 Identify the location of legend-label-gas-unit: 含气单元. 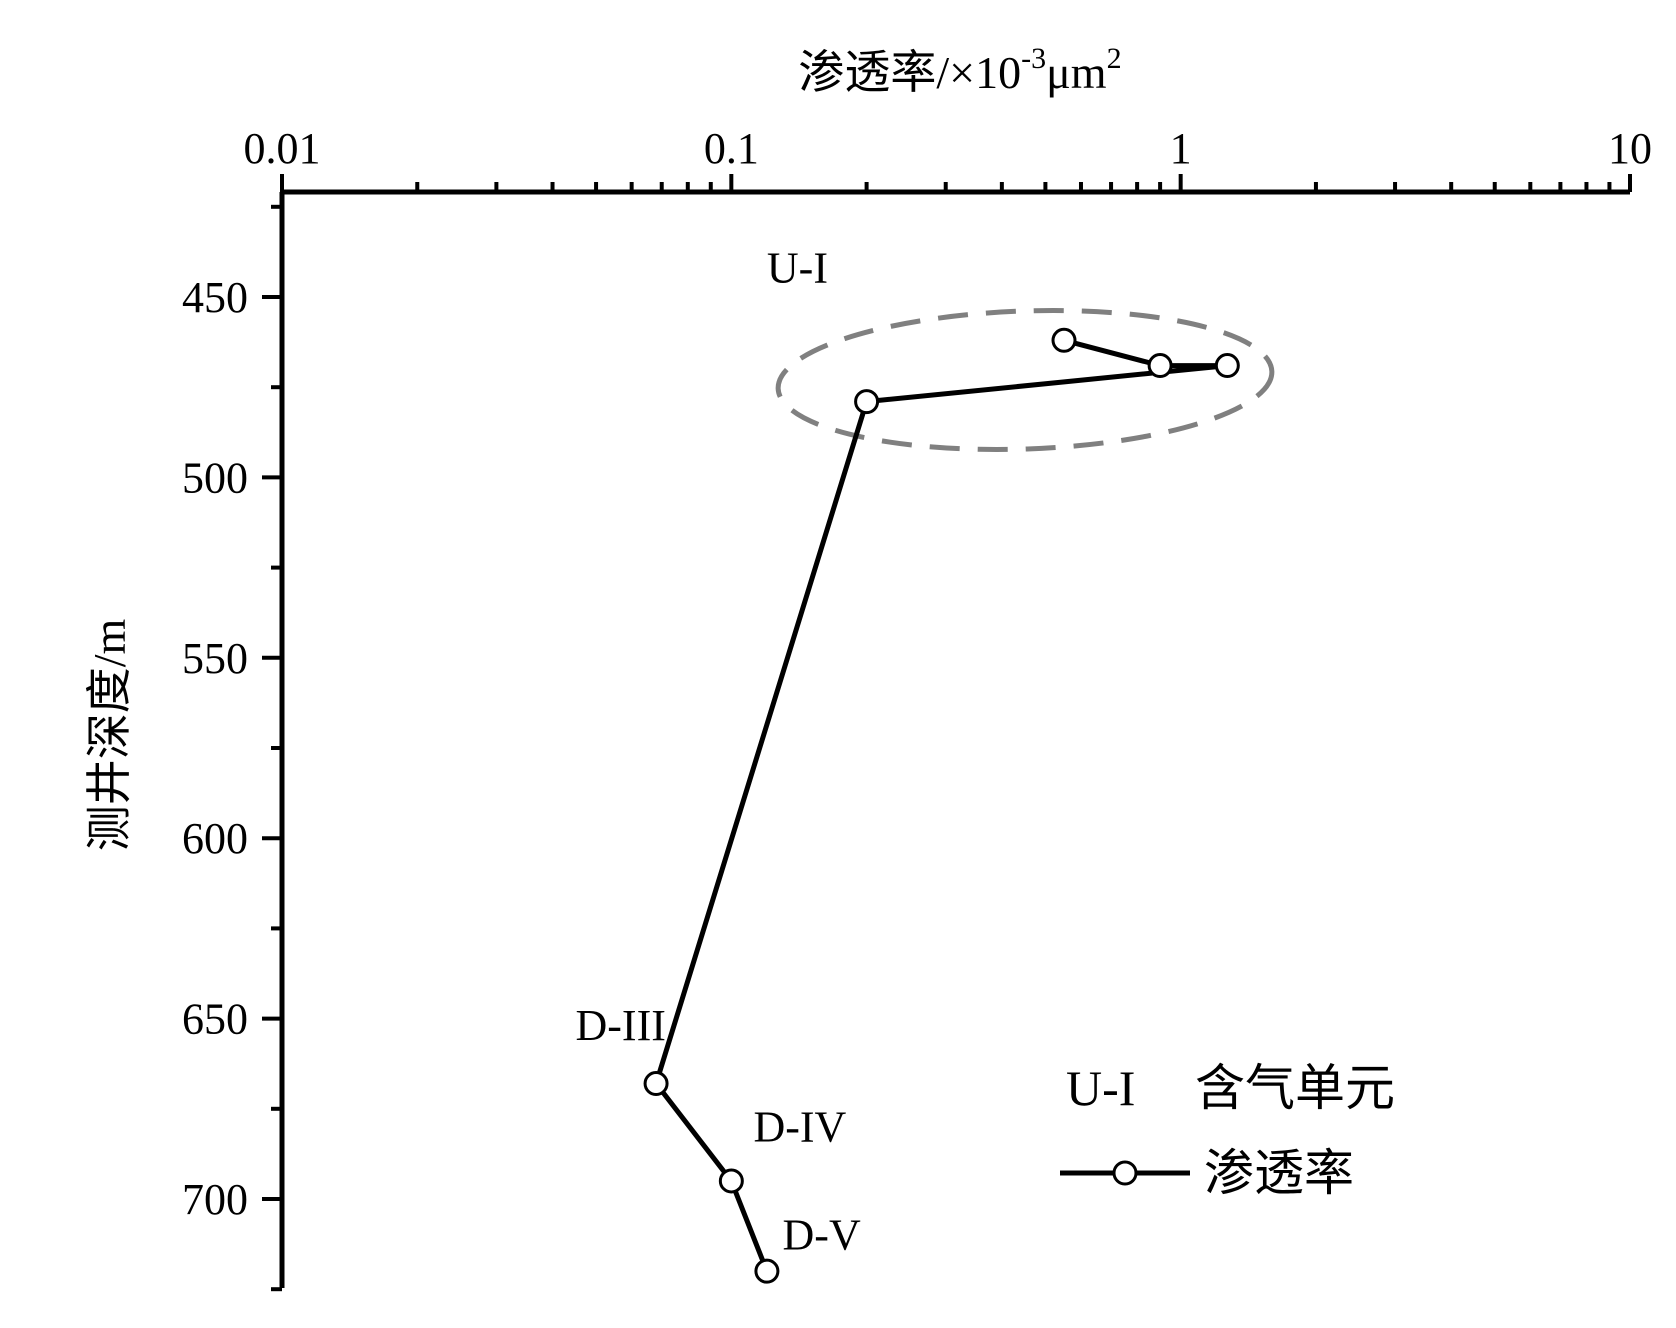
(1295, 1088).